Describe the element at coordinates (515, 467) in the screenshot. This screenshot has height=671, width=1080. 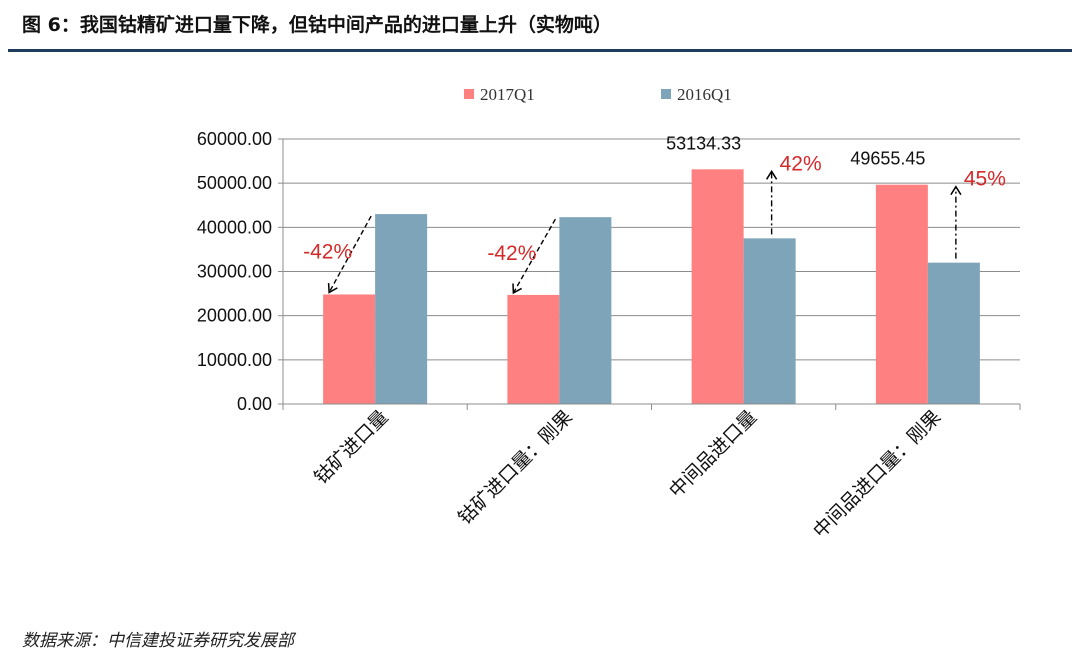
I see `x-category-label: 钴矿进口量：刚果` at that location.